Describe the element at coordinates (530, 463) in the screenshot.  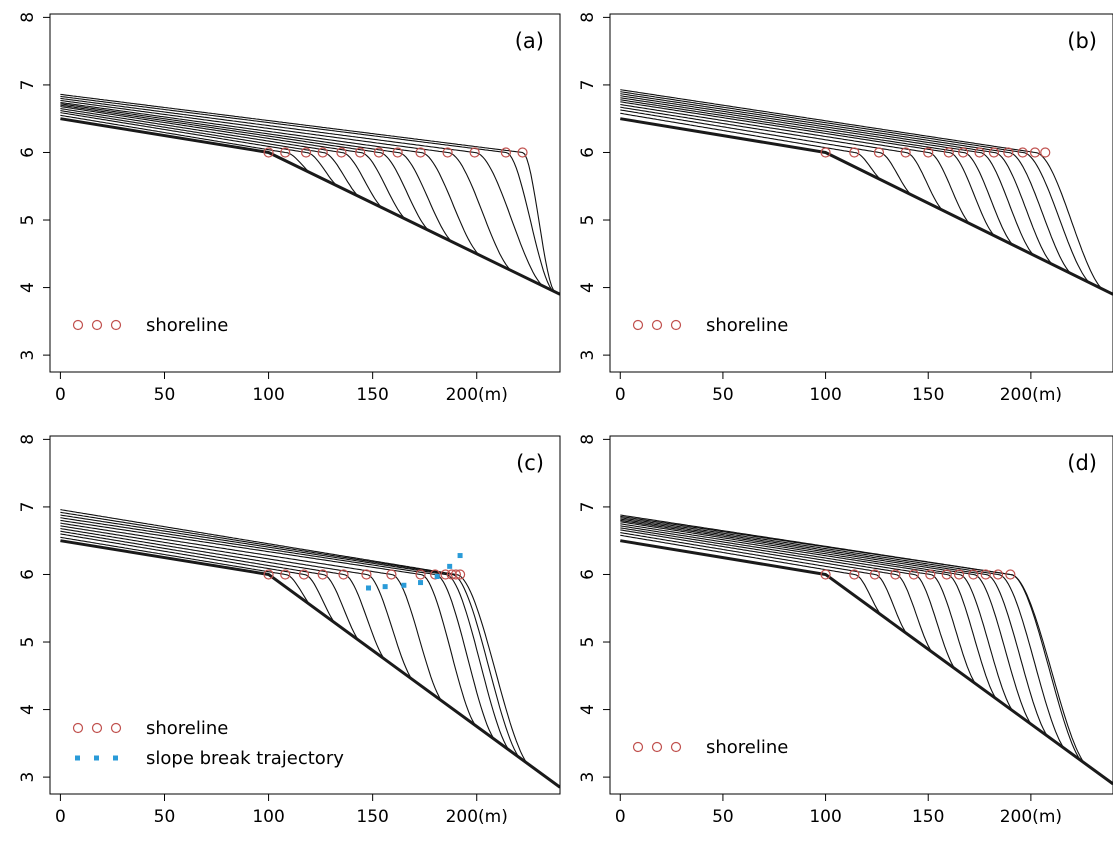
I see `panel-label: (c)` at that location.